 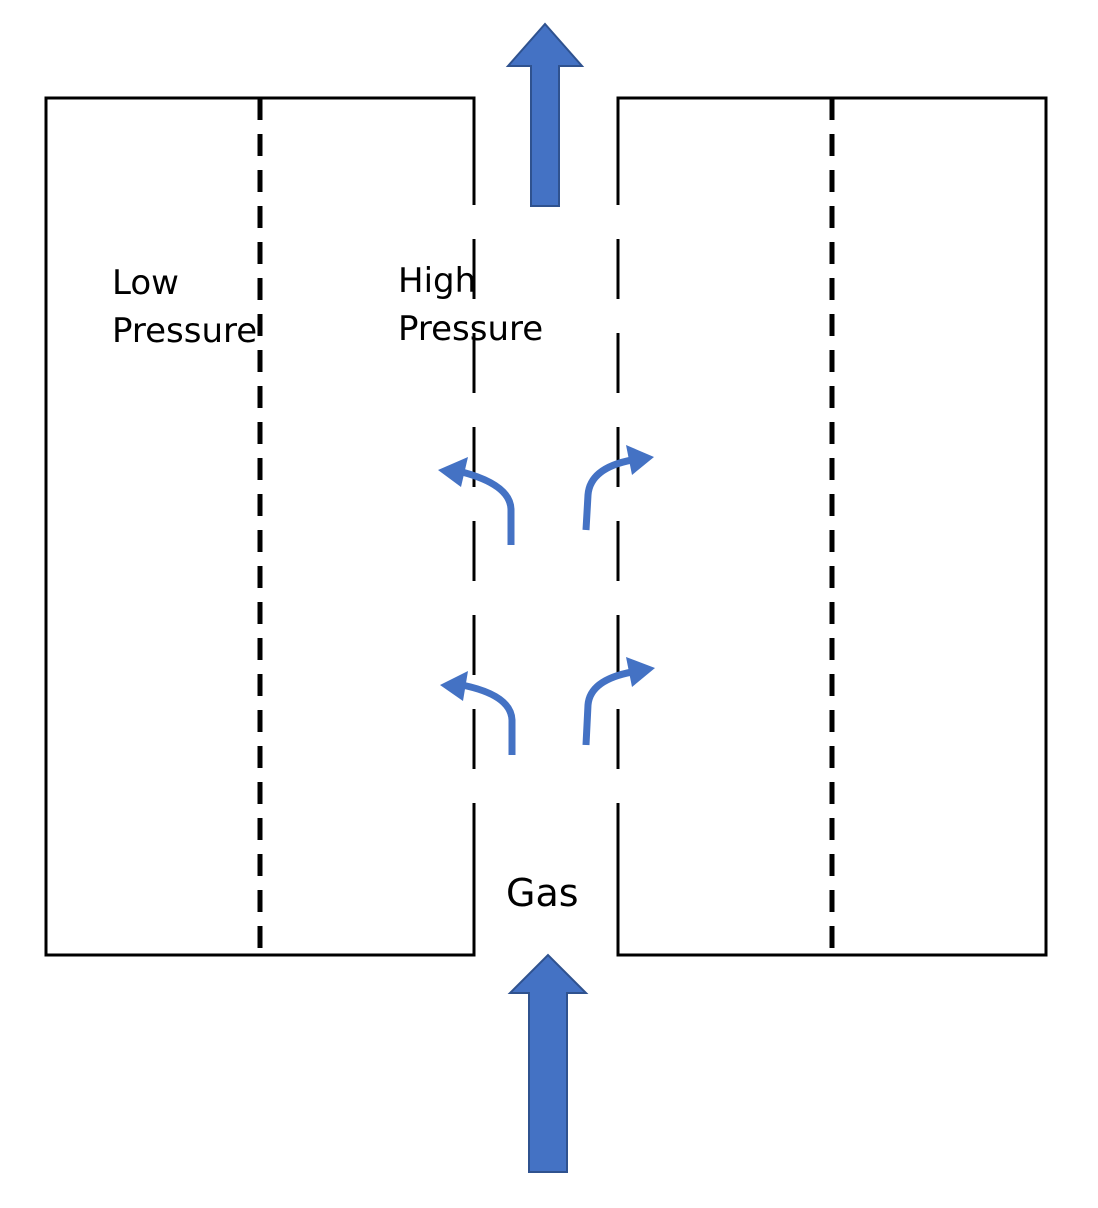 What do you see at coordinates (145, 283) in the screenshot?
I see `low-pressure-line-1: Low` at bounding box center [145, 283].